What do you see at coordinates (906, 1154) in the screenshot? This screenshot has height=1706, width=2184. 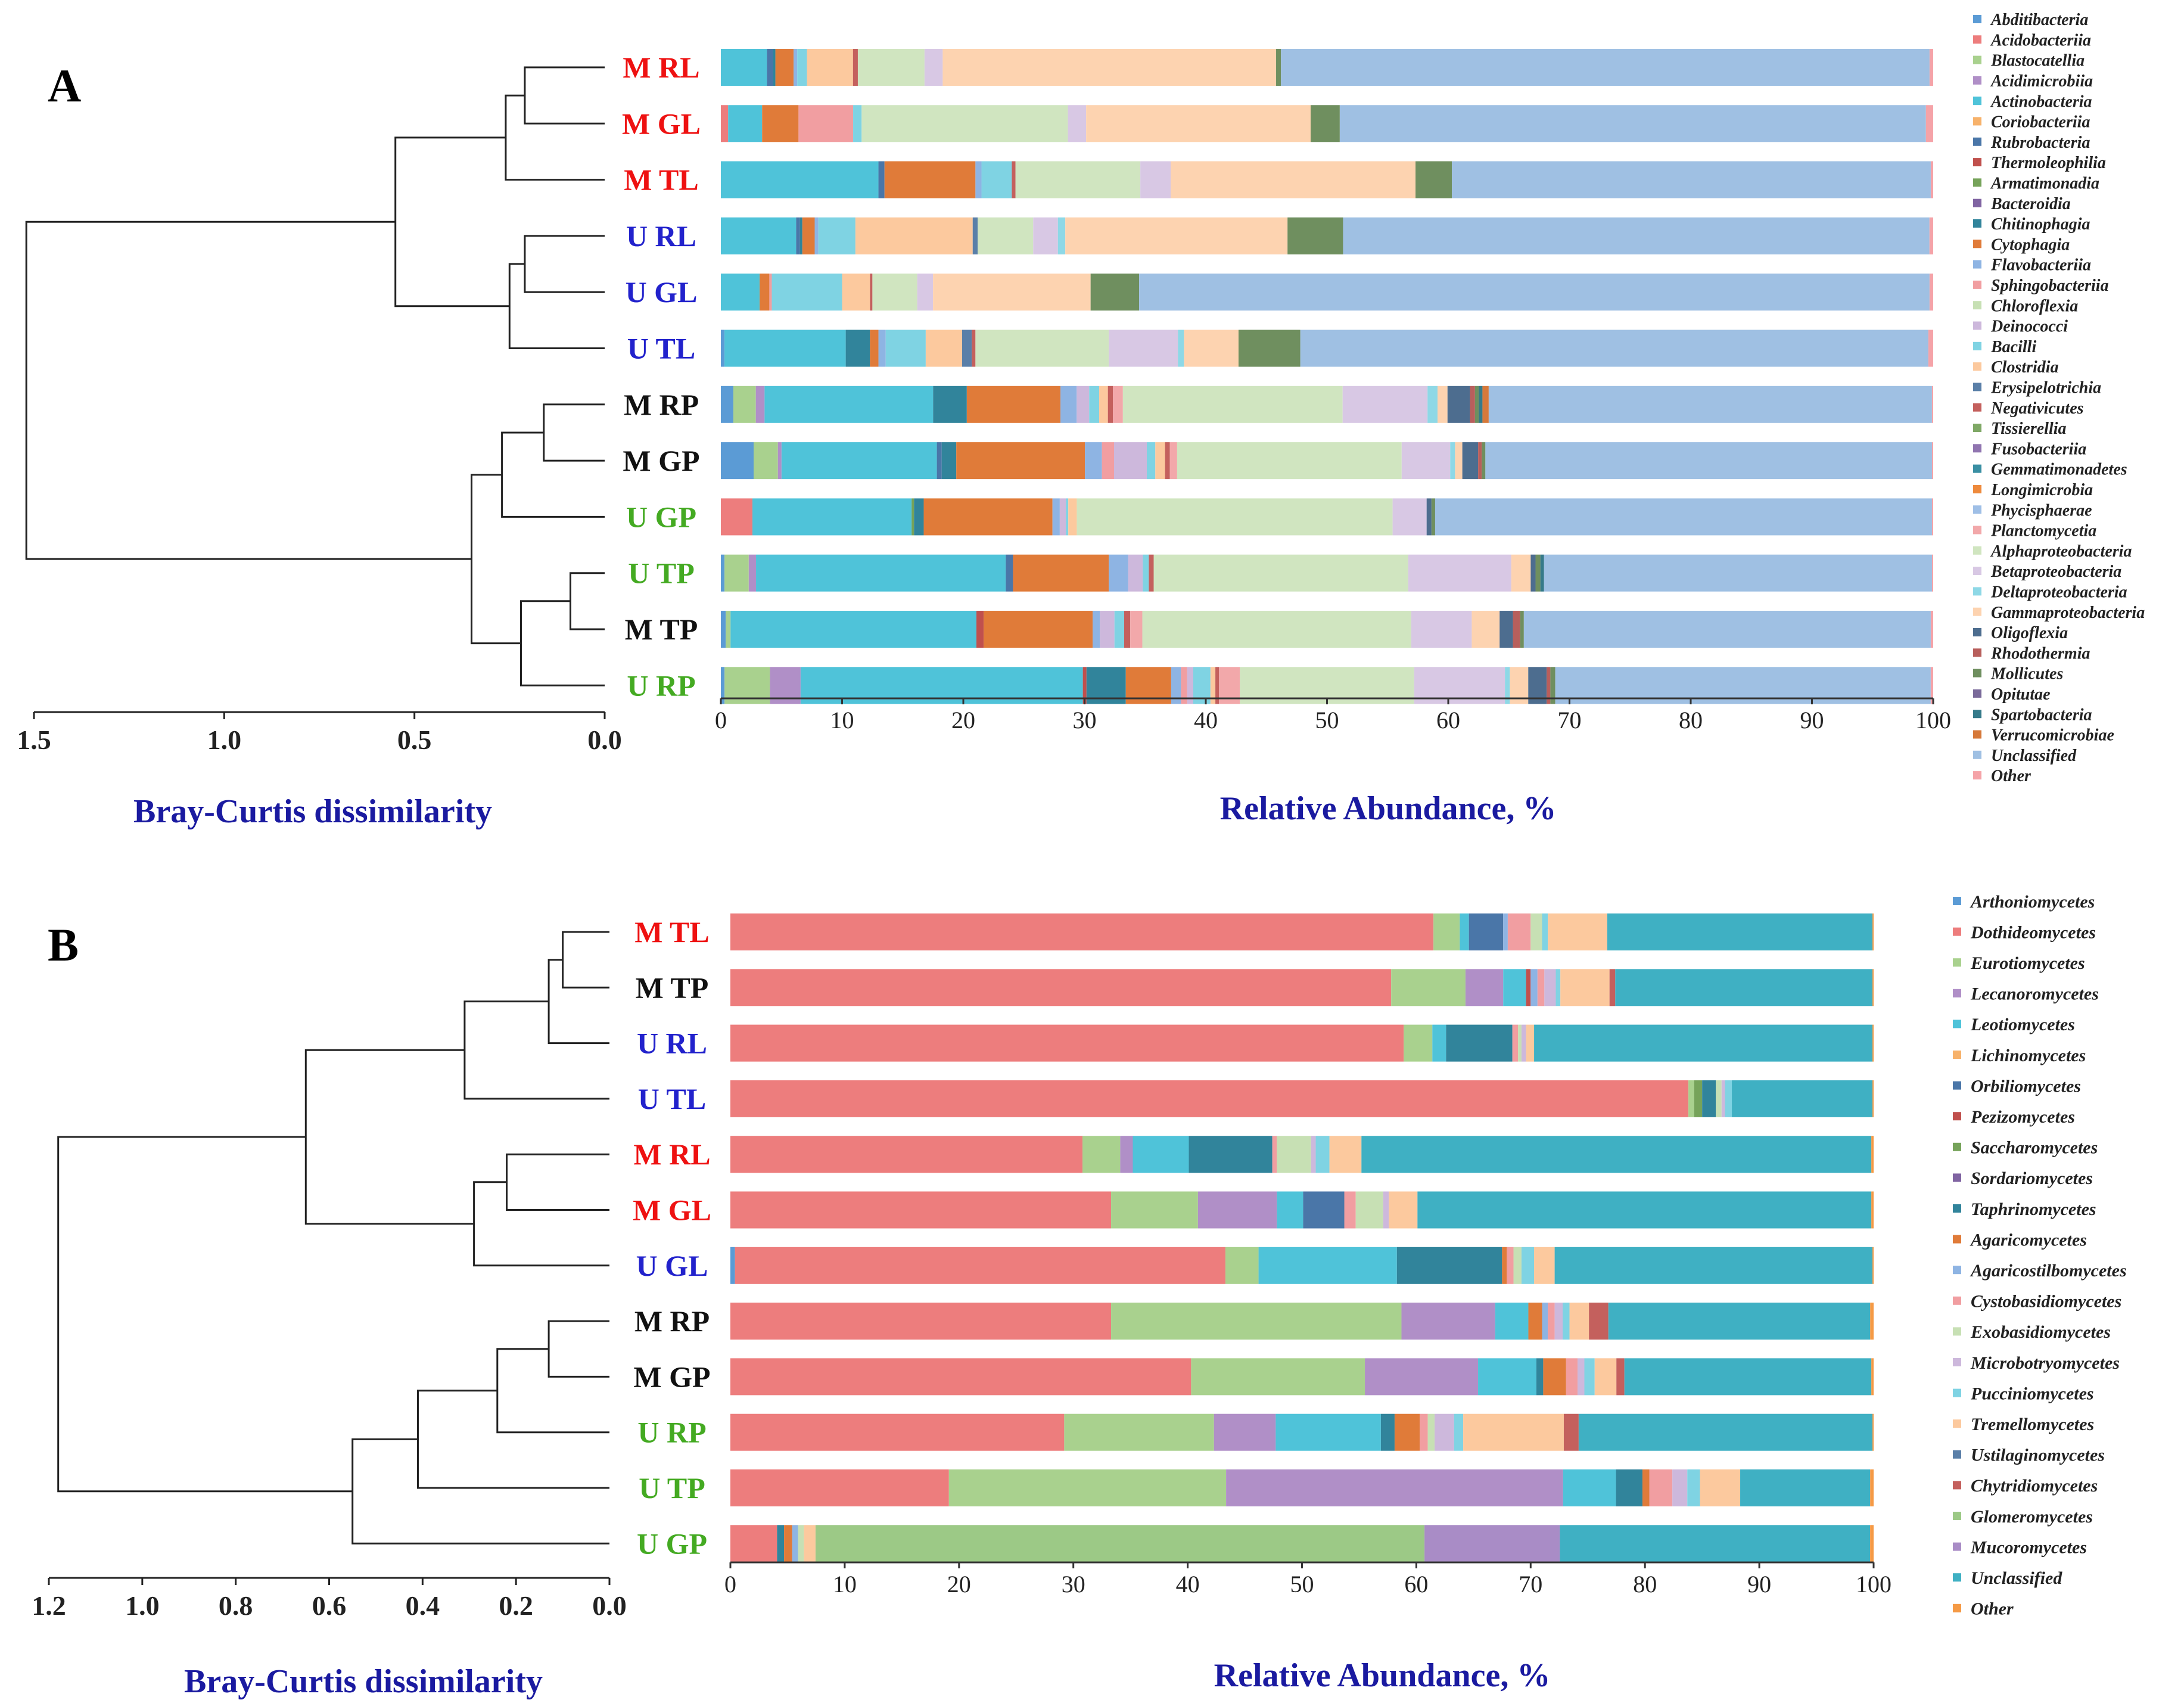 I see `bar-segment-m-rl-dothideomycetes` at bounding box center [906, 1154].